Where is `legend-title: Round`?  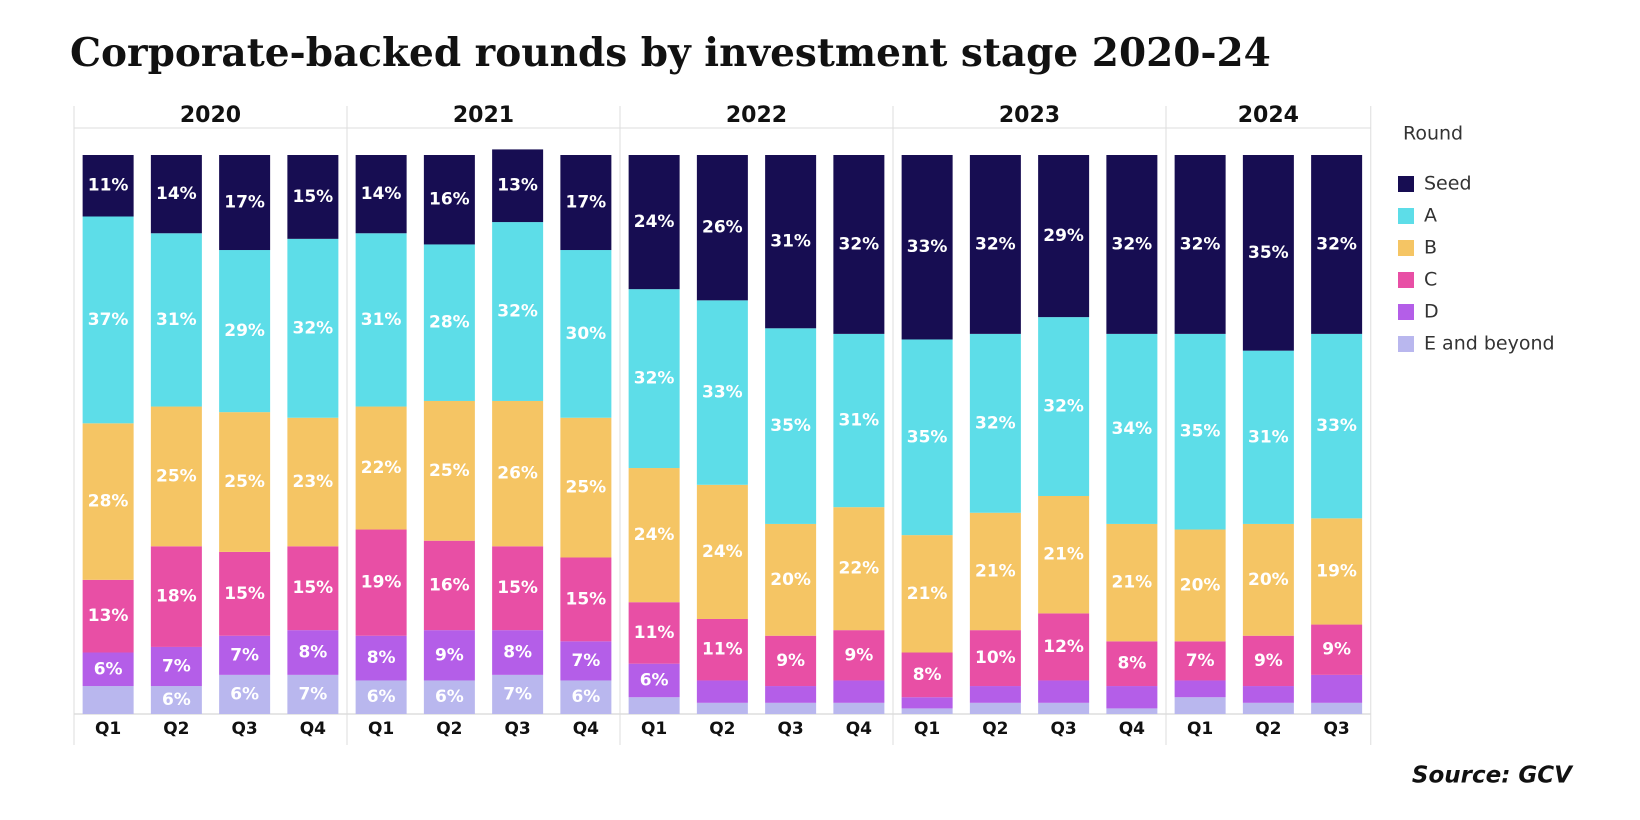 legend-title: Round is located at coordinates (1433, 134).